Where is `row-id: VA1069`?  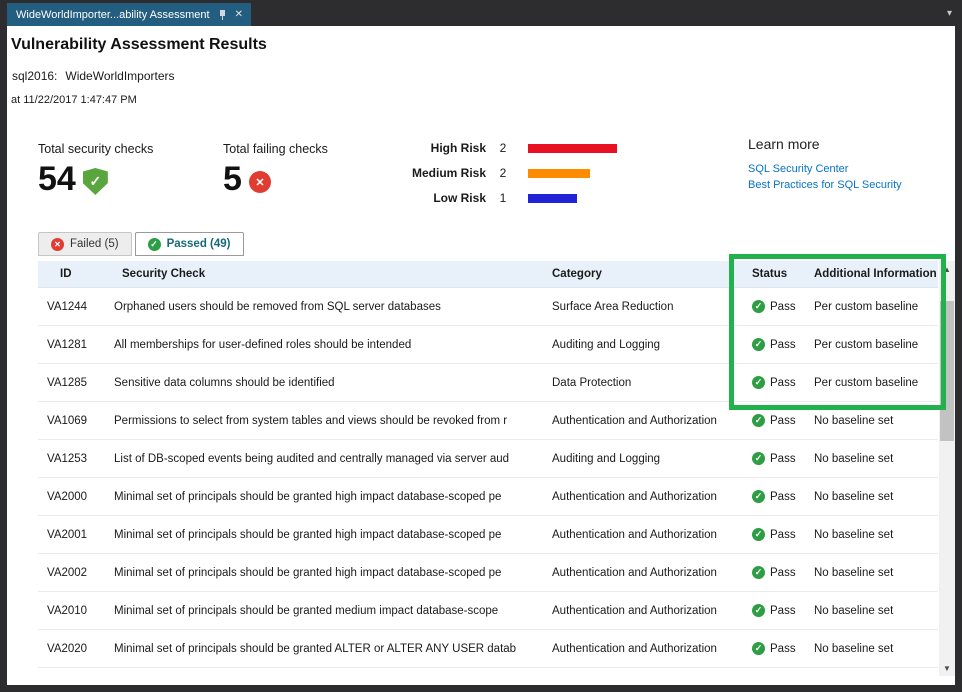
row-id: VA1069 is located at coordinates (67, 420).